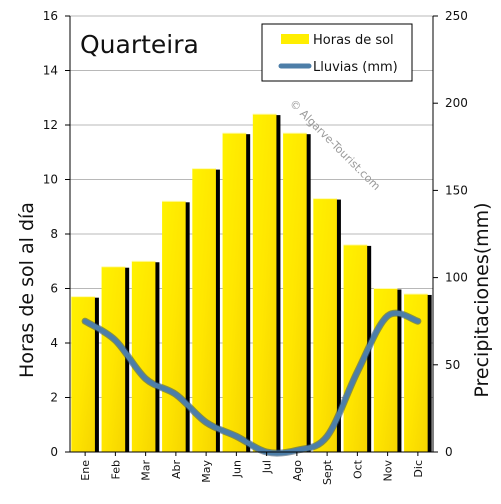  Describe the element at coordinates (50, 125) in the screenshot. I see `left-tick-label: 12` at that location.